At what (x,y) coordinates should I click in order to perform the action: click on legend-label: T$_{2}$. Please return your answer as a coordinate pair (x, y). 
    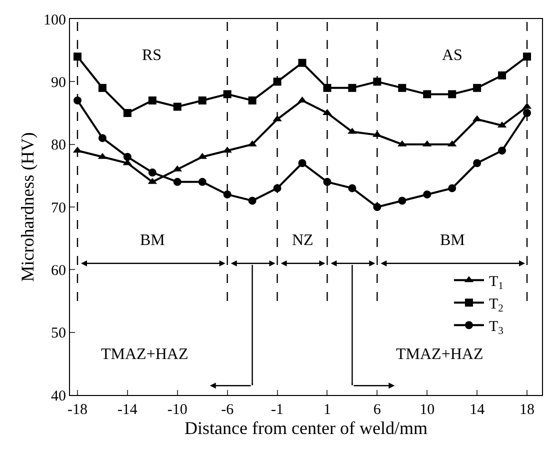
    Looking at the image, I should click on (496, 305).